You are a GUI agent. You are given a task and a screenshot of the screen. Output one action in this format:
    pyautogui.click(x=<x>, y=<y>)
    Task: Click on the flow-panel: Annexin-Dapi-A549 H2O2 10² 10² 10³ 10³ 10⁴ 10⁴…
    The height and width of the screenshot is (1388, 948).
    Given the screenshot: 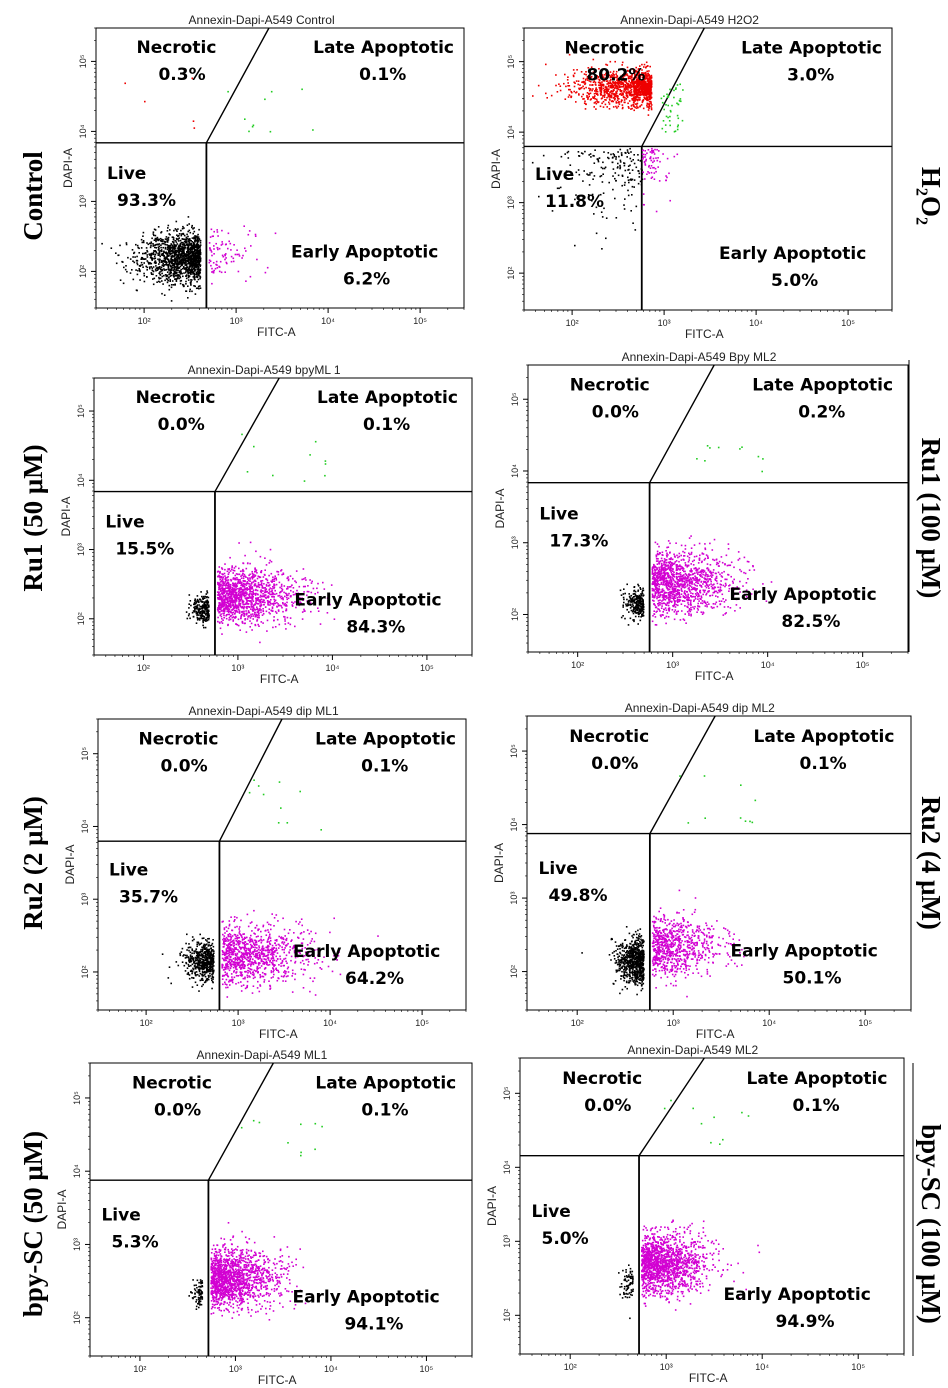 What is the action you would take?
    pyautogui.click(x=691, y=177)
    